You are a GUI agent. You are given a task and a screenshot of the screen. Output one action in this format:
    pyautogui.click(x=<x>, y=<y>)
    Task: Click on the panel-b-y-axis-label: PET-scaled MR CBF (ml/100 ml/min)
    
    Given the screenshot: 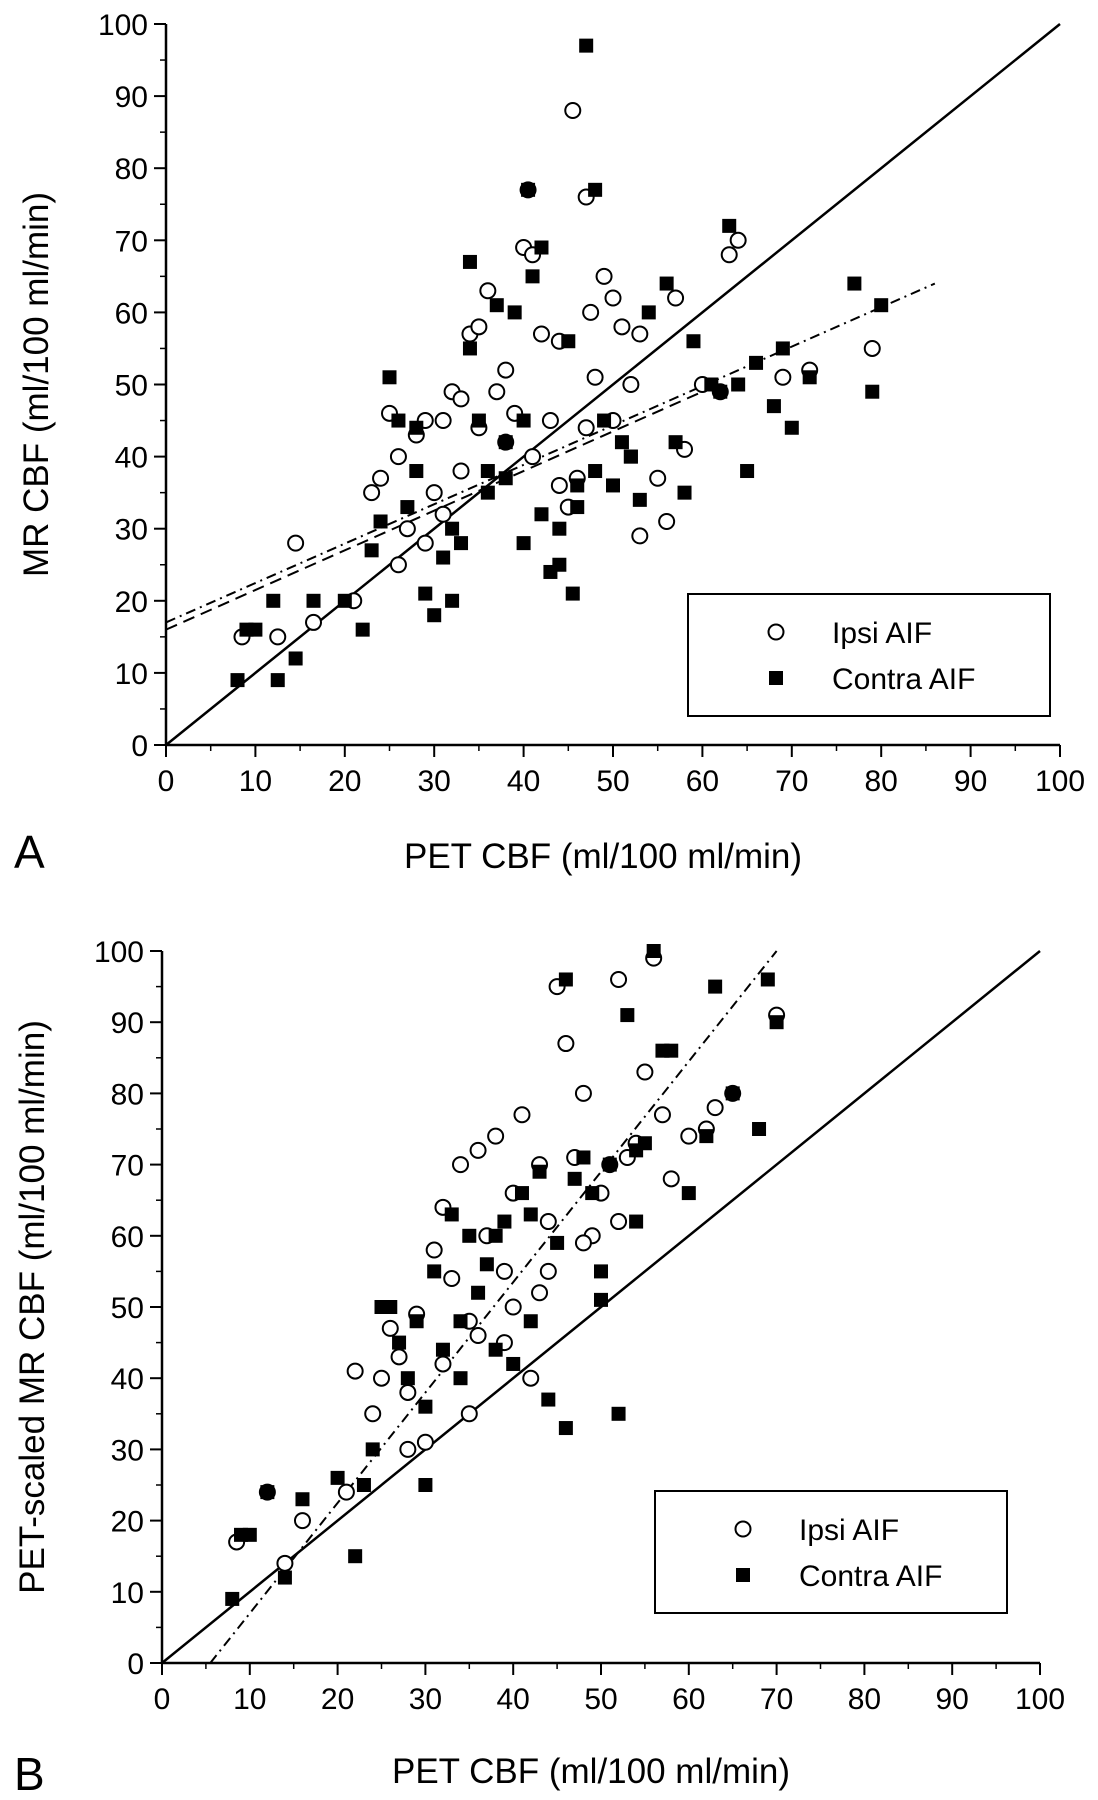 What is the action you would take?
    pyautogui.click(x=32, y=1307)
    